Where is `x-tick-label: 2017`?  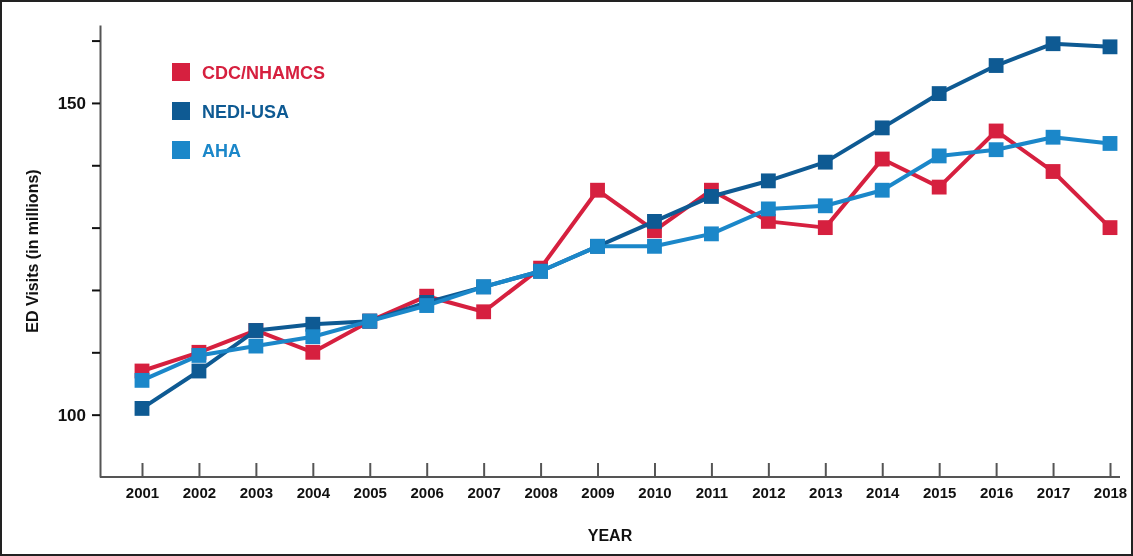
x-tick-label: 2017 is located at coordinates (1053, 492).